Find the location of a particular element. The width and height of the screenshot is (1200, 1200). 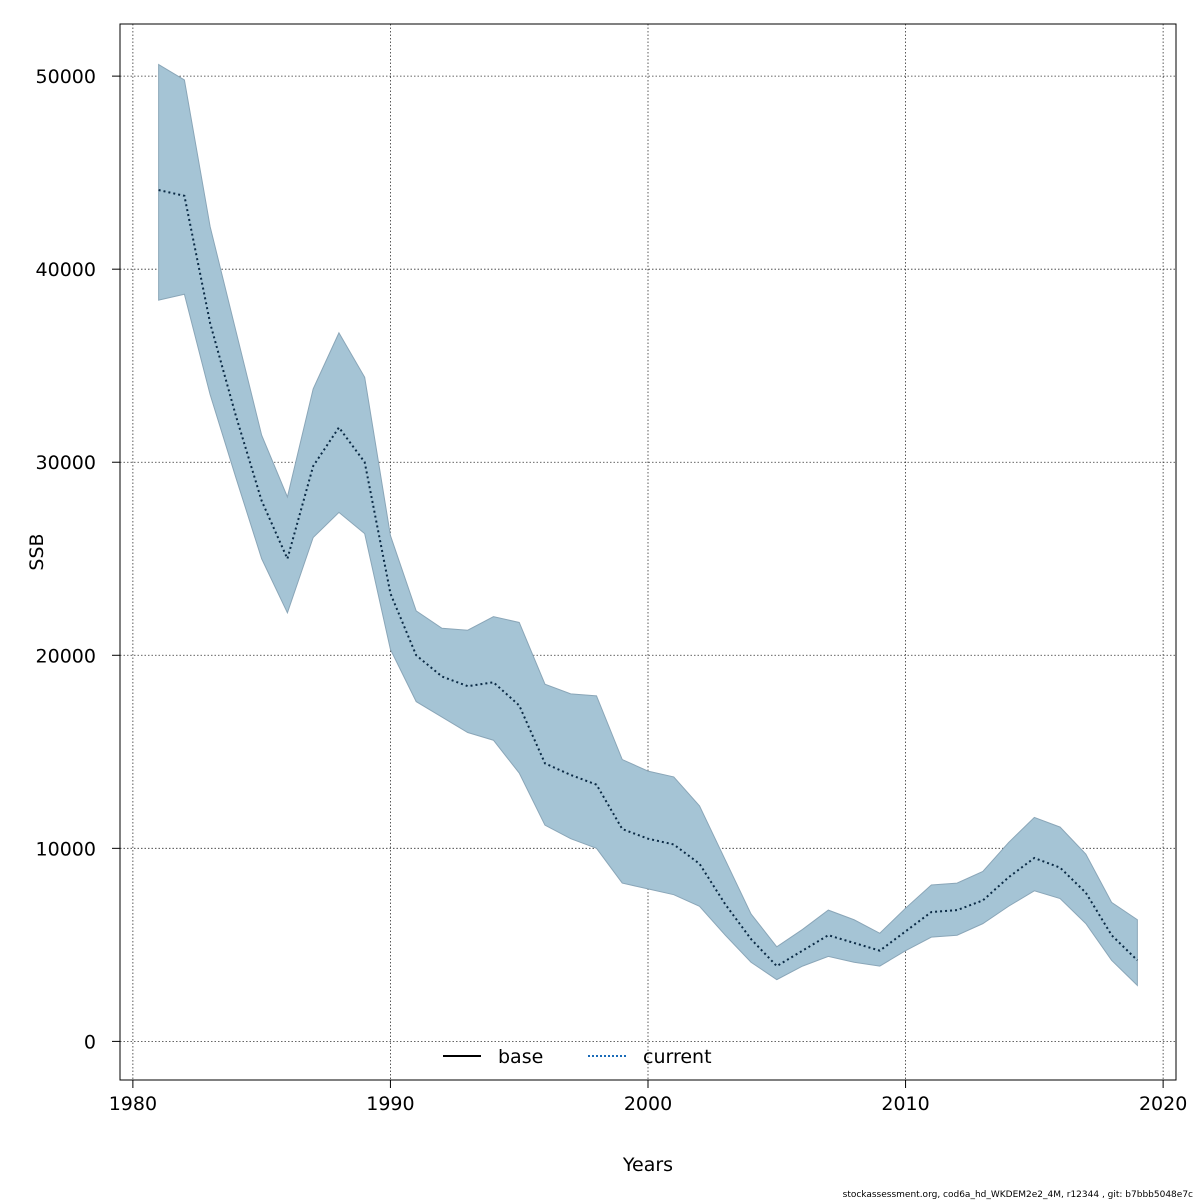

x-tick-label: 1980 is located at coordinates (133, 1104).